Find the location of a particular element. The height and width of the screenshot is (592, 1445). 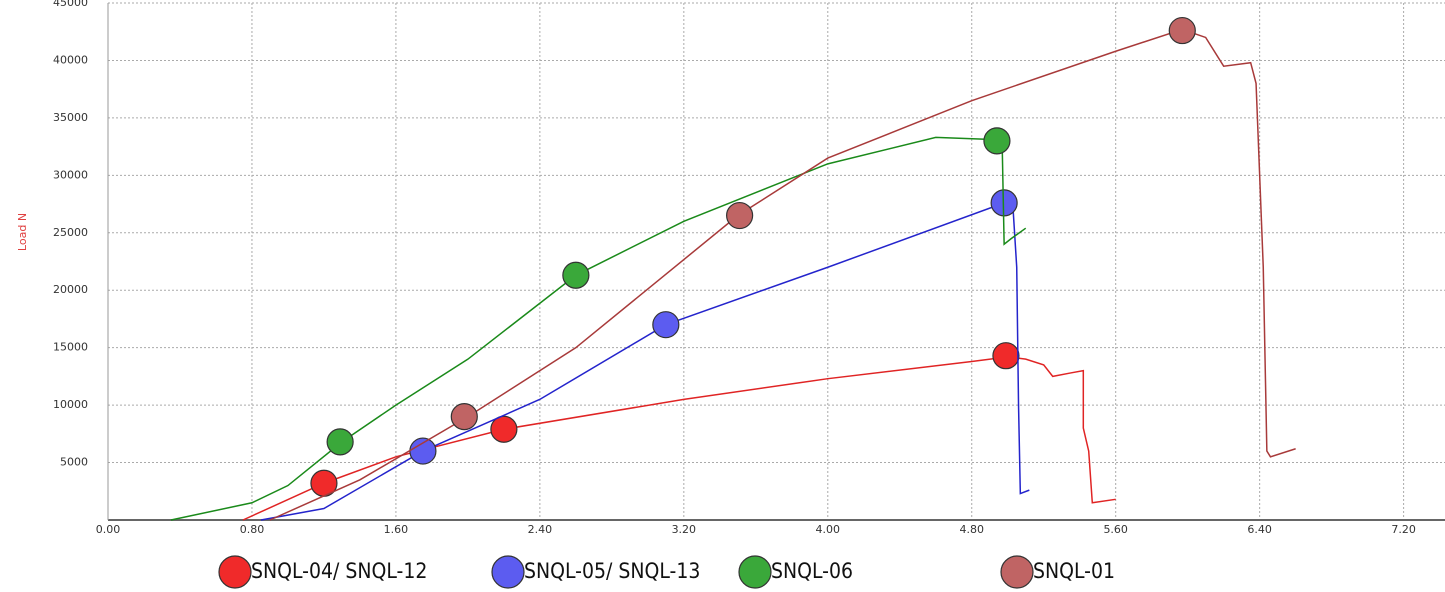

y-tick-label: 40000 is located at coordinates (70, 59).